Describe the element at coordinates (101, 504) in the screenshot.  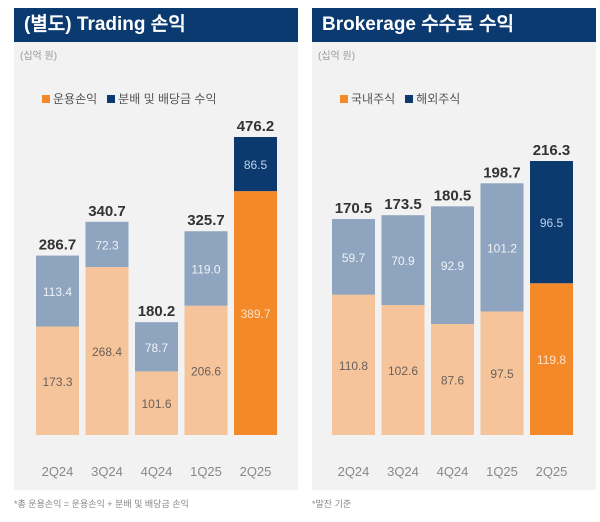
I see `footnote: *총 운용손익 = 운용손익 + 분배 및 배당금 손익` at that location.